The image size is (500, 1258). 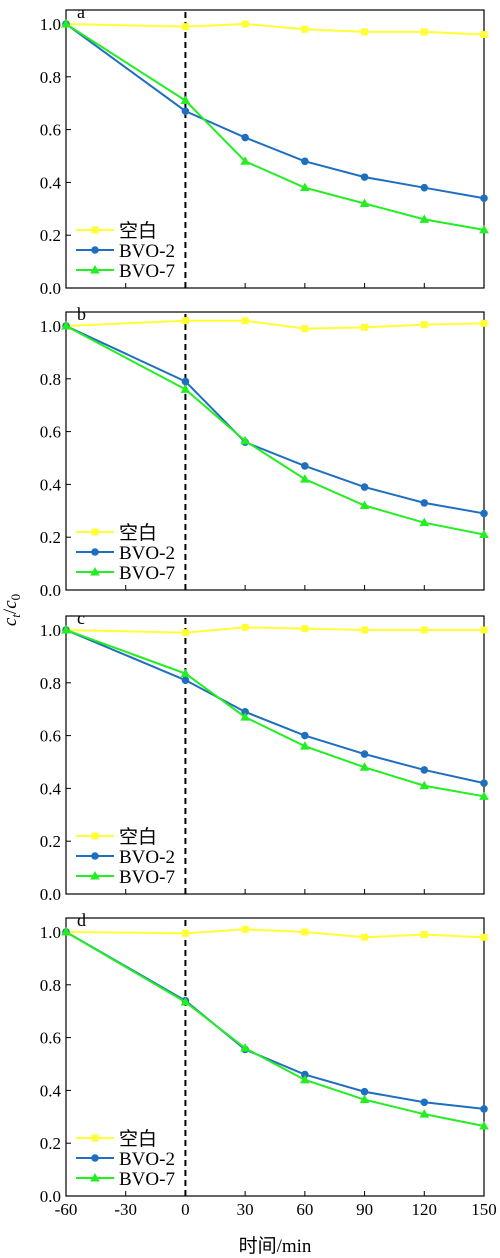 What do you see at coordinates (147, 573) in the screenshot?
I see `legend-label: BVO-7` at bounding box center [147, 573].